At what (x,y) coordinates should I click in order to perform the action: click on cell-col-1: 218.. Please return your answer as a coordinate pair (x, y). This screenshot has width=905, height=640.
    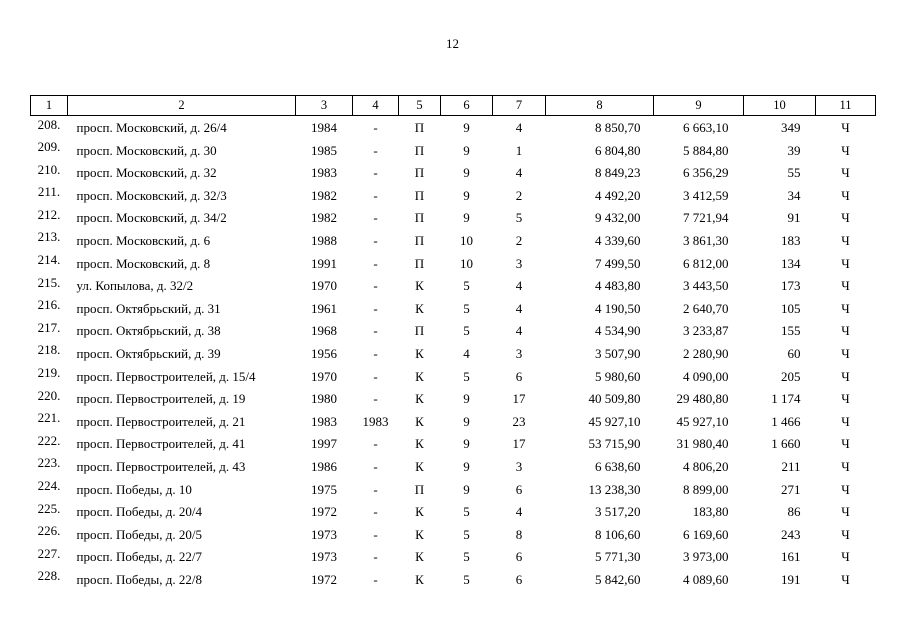
    Looking at the image, I should click on (49, 350).